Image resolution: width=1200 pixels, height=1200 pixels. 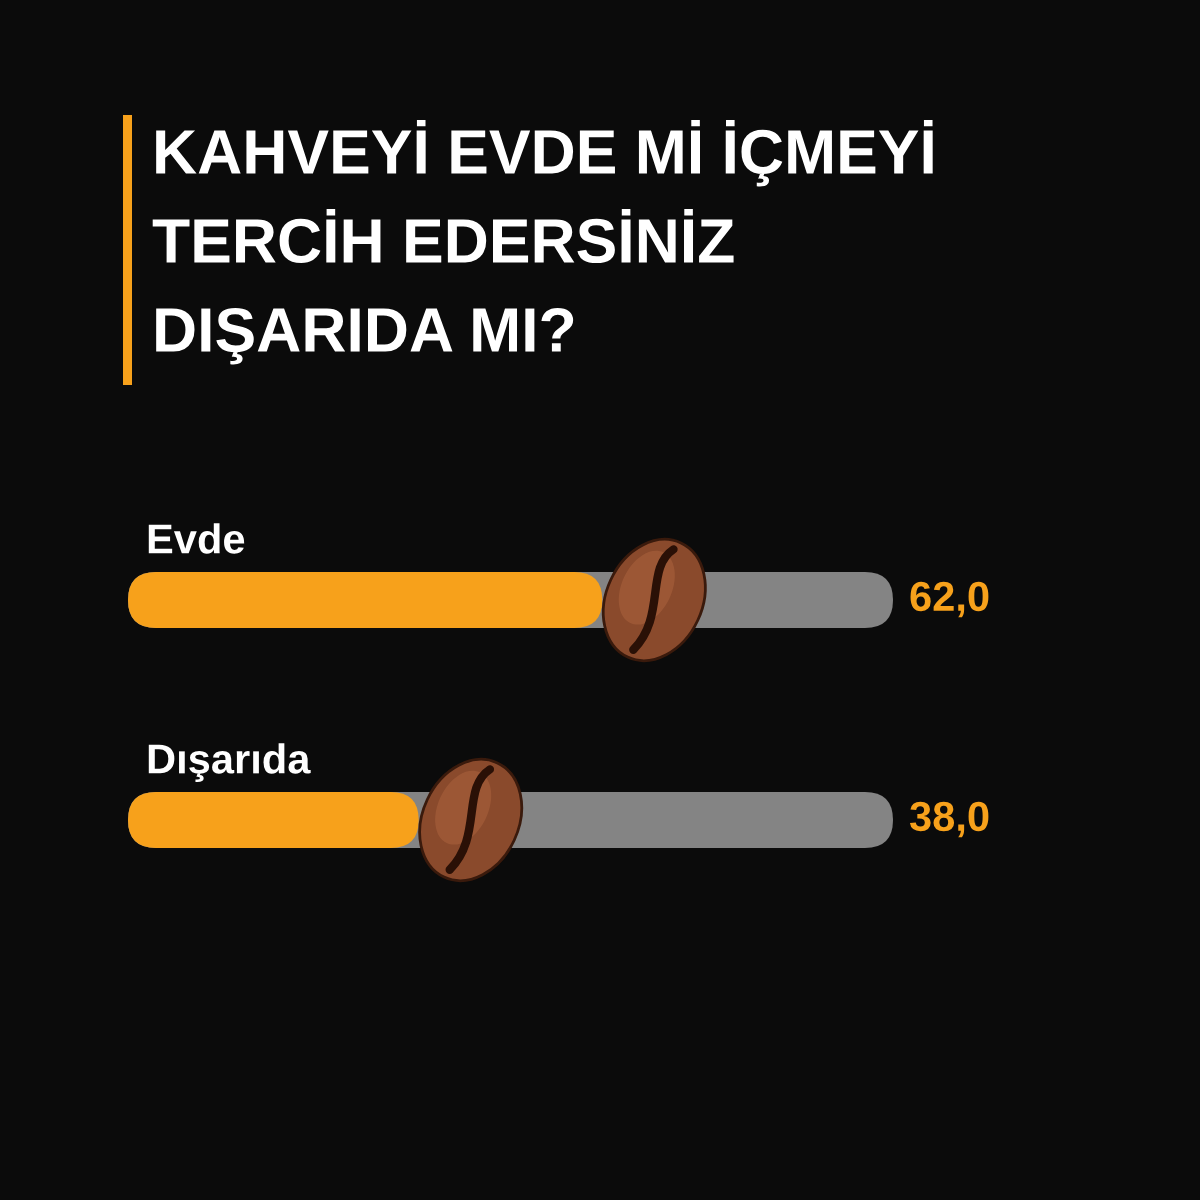 What do you see at coordinates (196, 538) in the screenshot?
I see `y-tick-label: Evde` at bounding box center [196, 538].